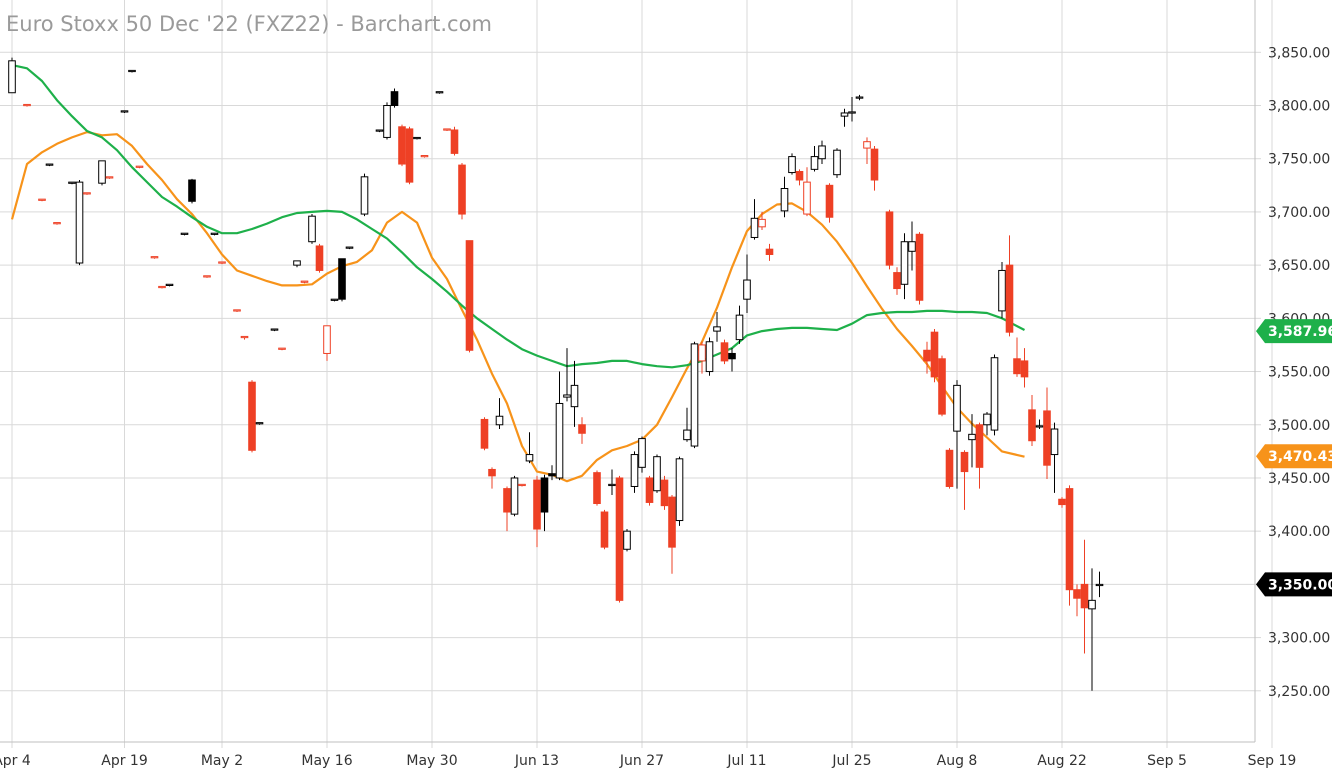  I want to click on price-tag-last-bg, so click(1294, 584).